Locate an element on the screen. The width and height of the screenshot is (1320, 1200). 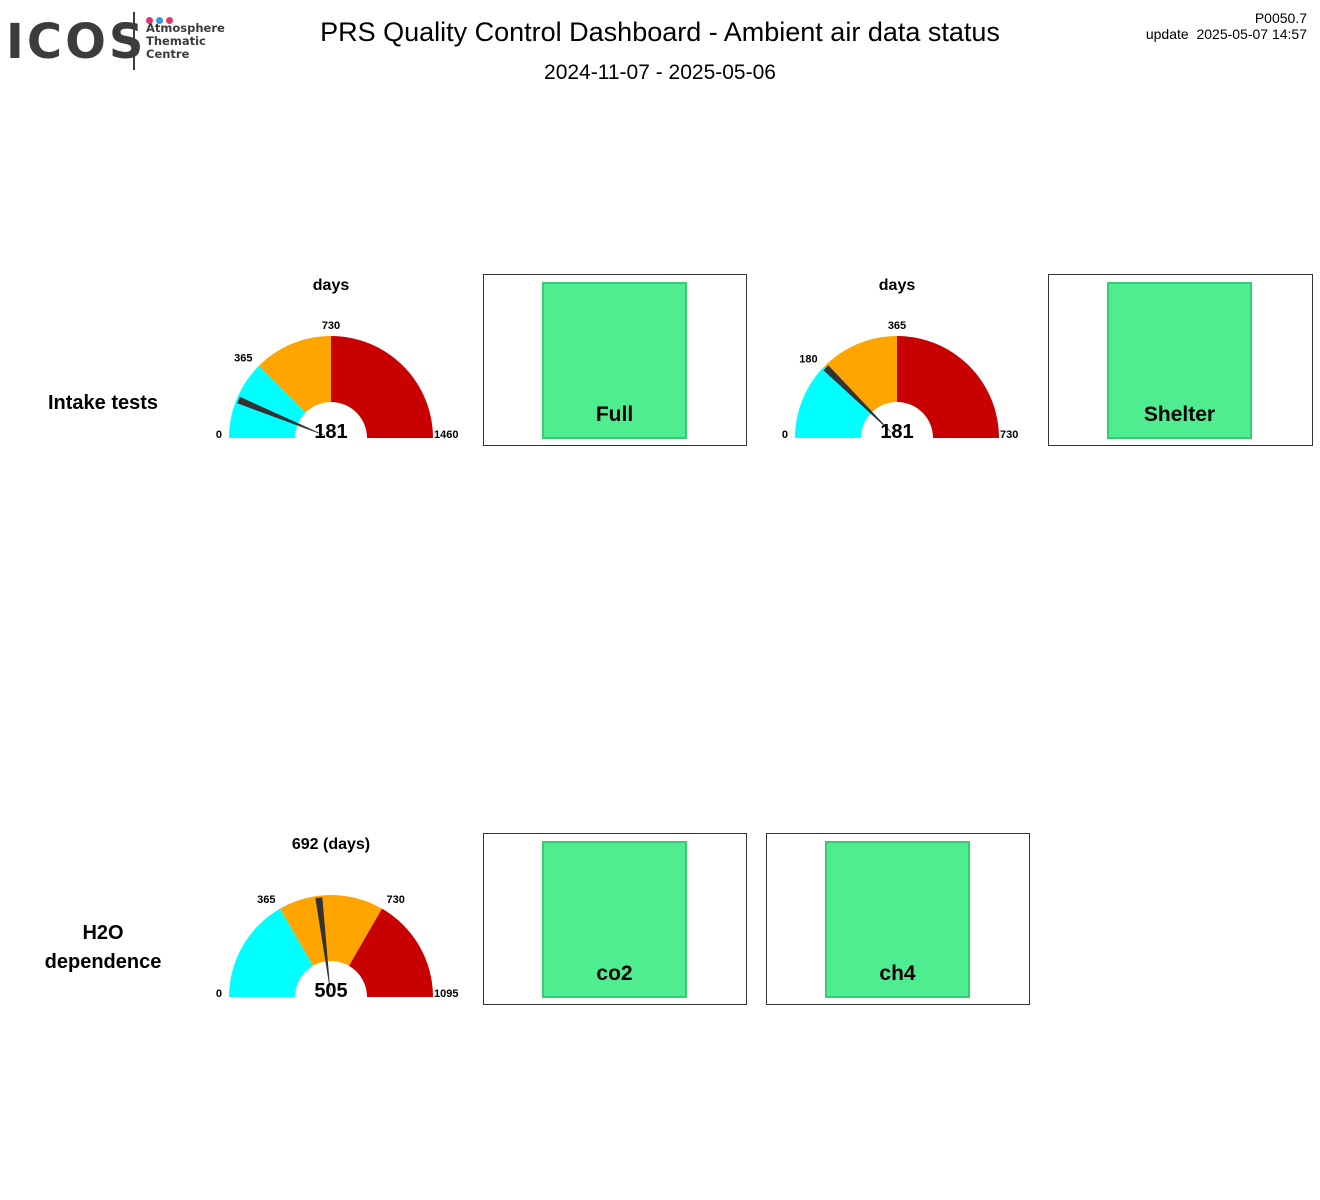
intake-gauge-1: days 181 0 1460 365 730 is located at coordinates (337, 366).